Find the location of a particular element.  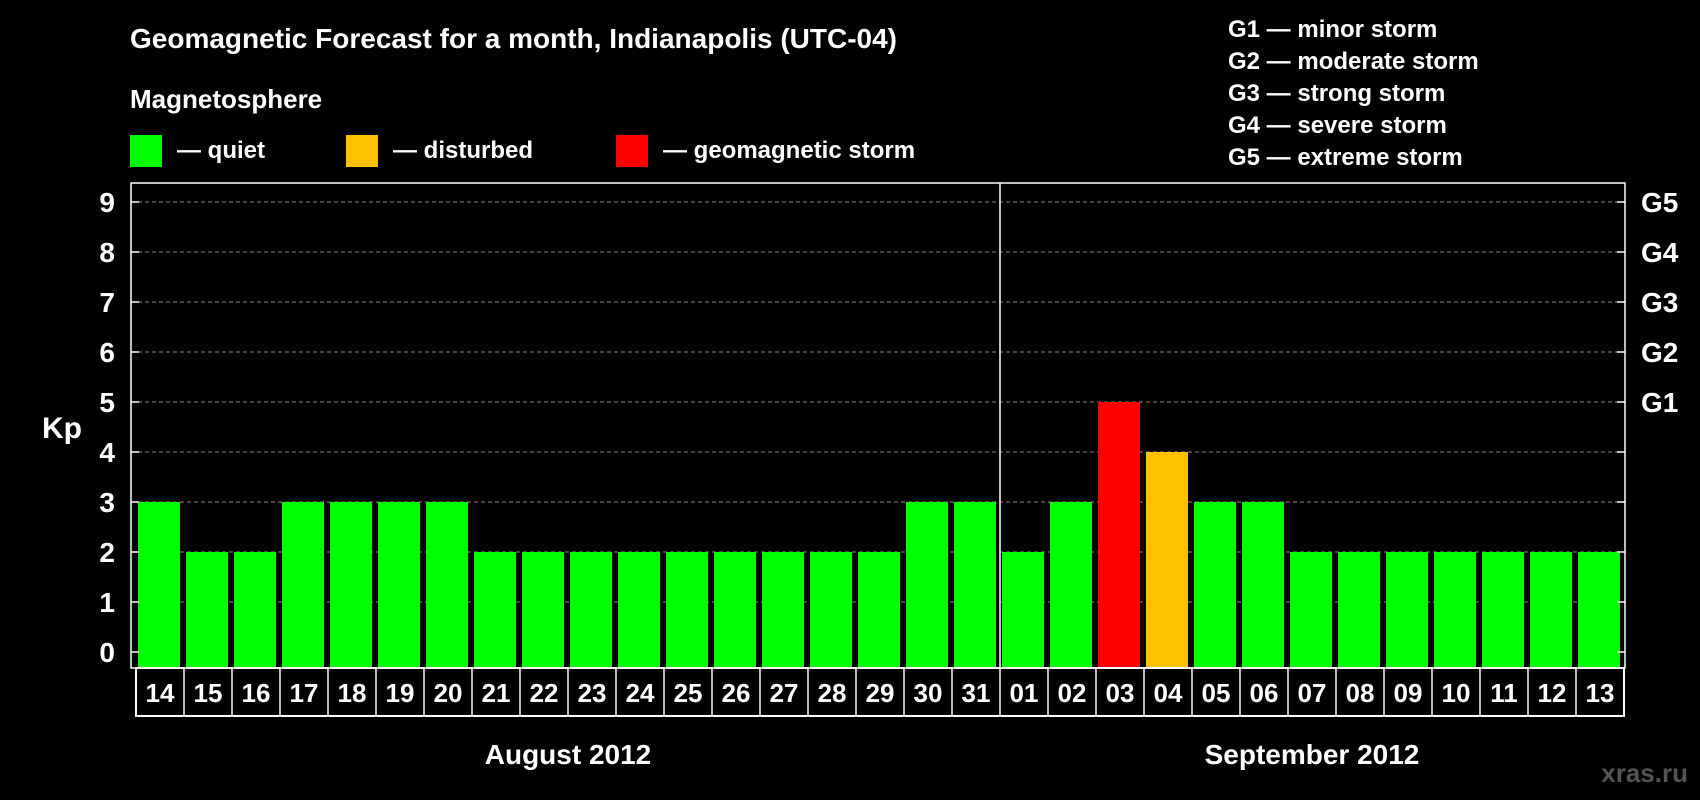

date-row-border is located at coordinates (880, 692).